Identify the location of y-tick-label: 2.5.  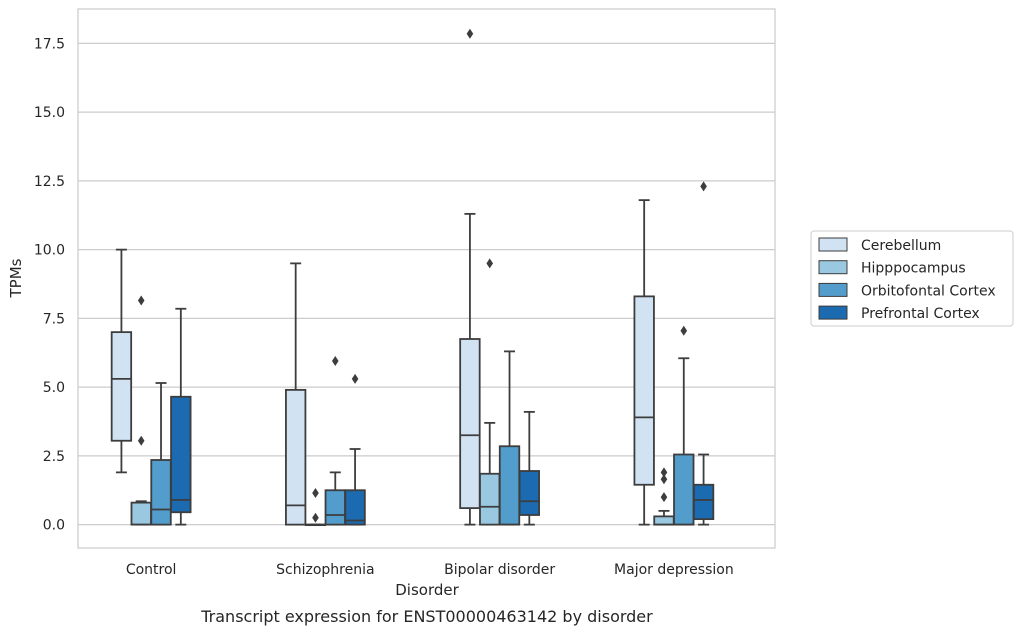
(54, 457).